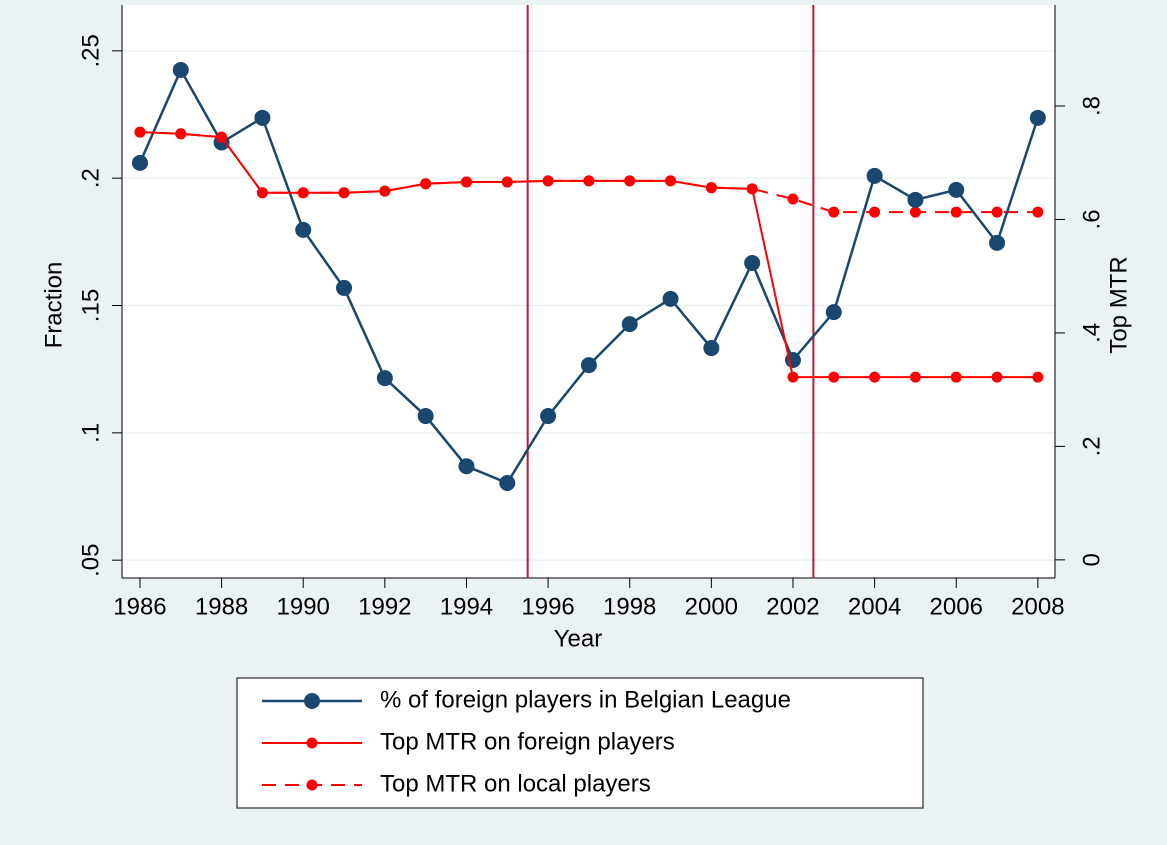 This screenshot has height=845, width=1167. I want to click on y2-tick-label: 0, so click(1091, 559).